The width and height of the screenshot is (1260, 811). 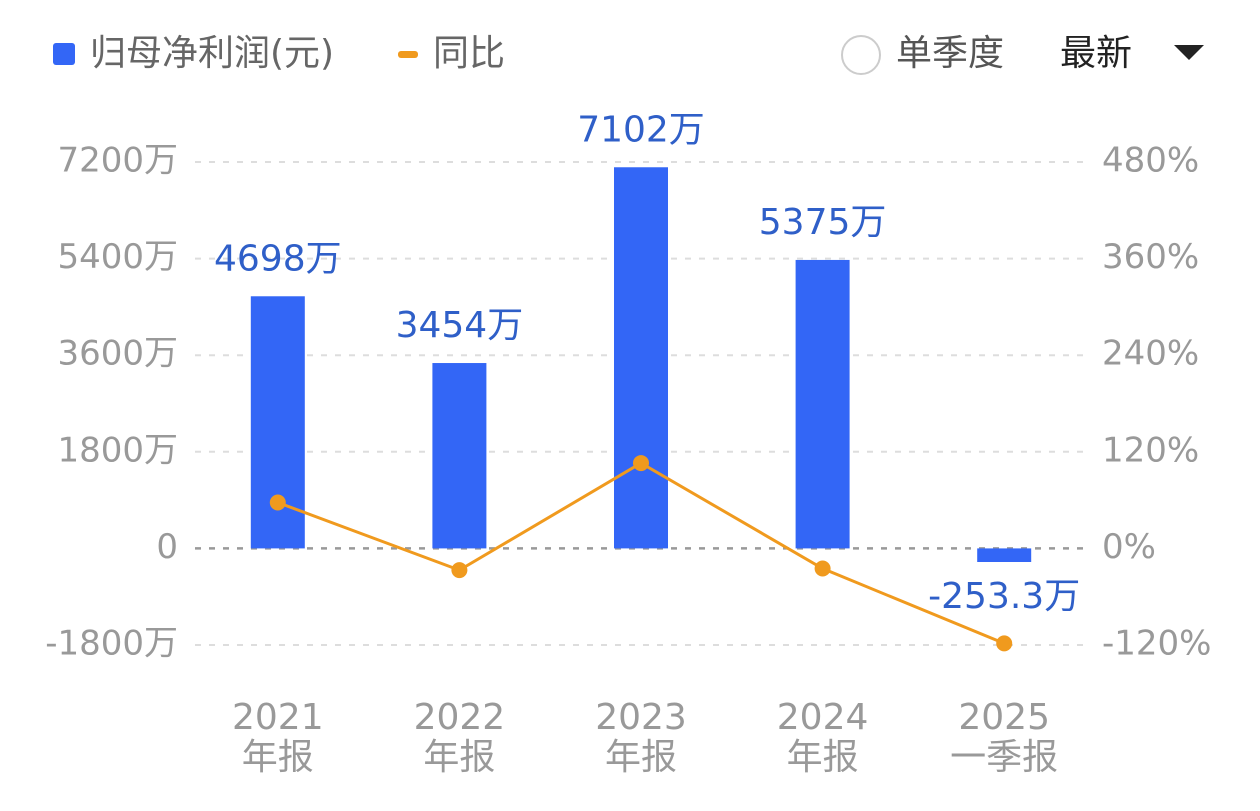 I want to click on x-tick-label: 2022 年报, so click(x=459, y=737).